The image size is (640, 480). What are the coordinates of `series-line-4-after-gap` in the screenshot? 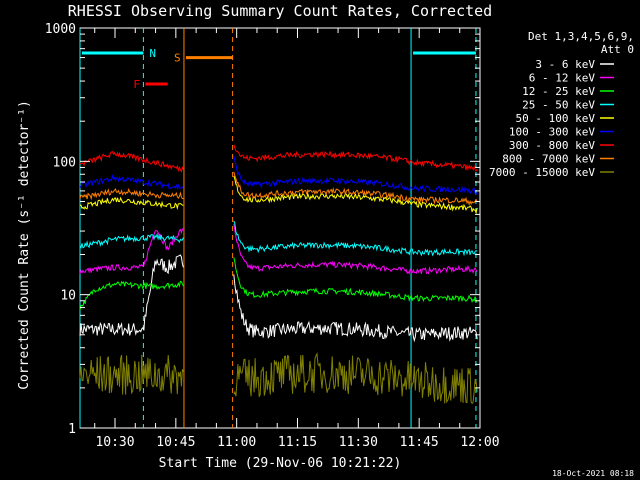 It's located at (355, 238).